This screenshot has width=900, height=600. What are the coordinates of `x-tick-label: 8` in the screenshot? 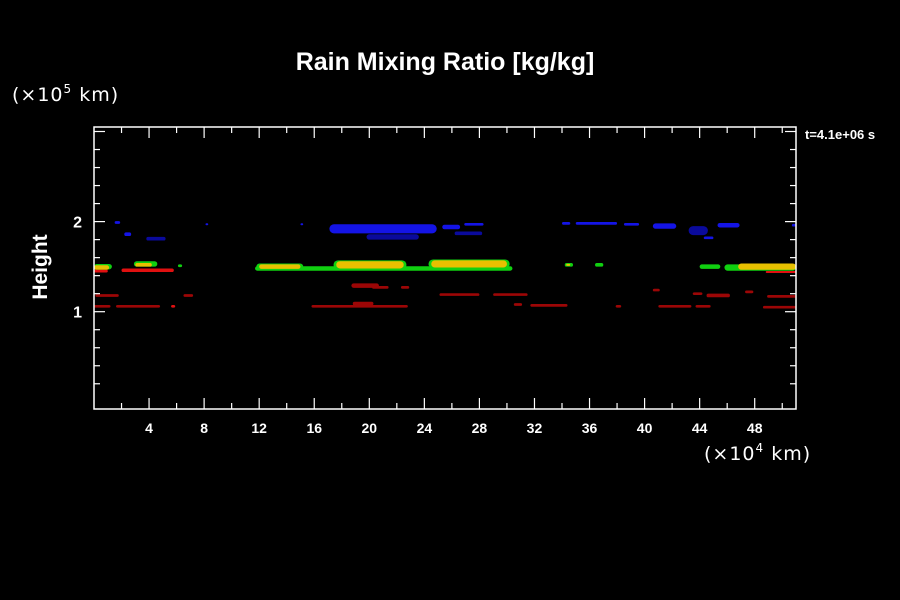 It's located at (204, 428).